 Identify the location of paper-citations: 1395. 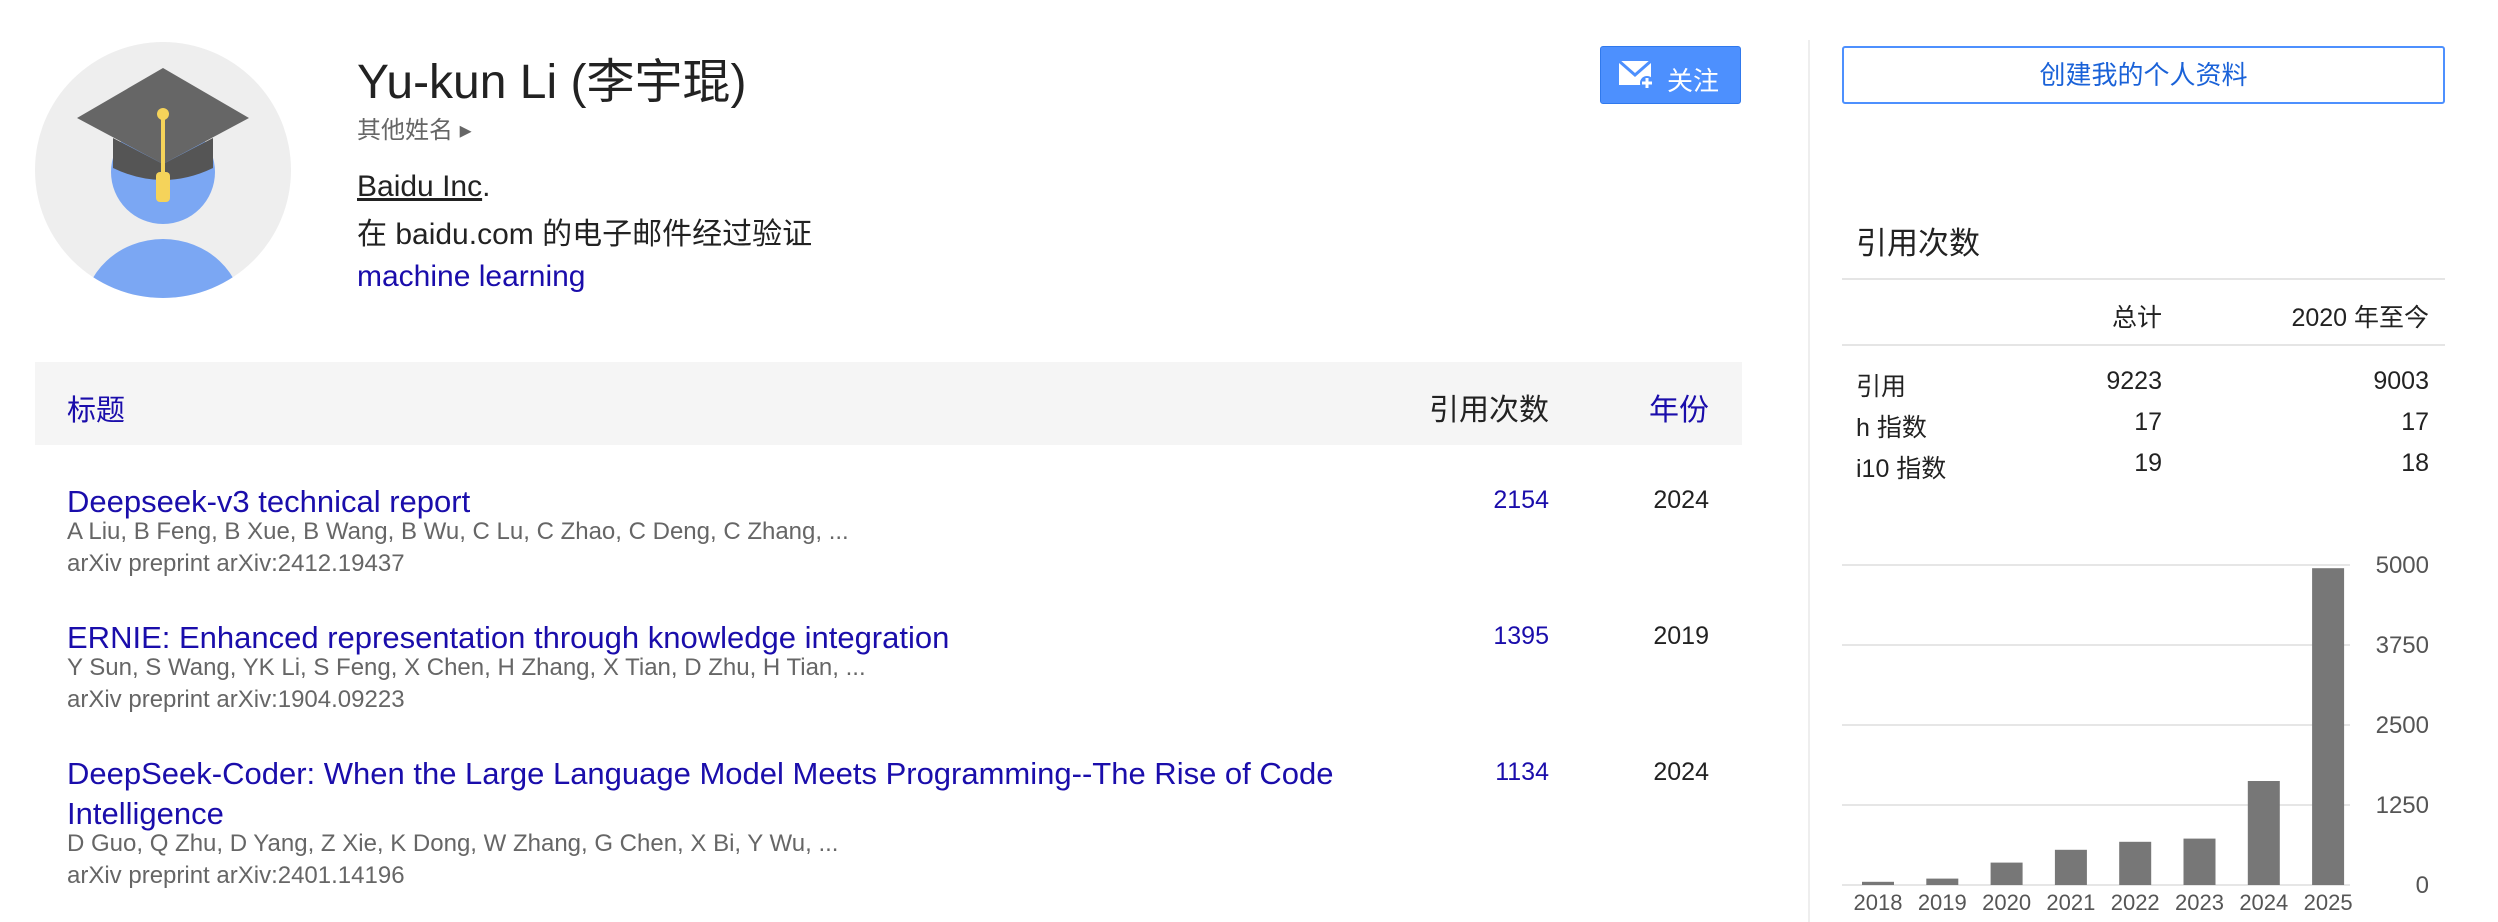
(1521, 636).